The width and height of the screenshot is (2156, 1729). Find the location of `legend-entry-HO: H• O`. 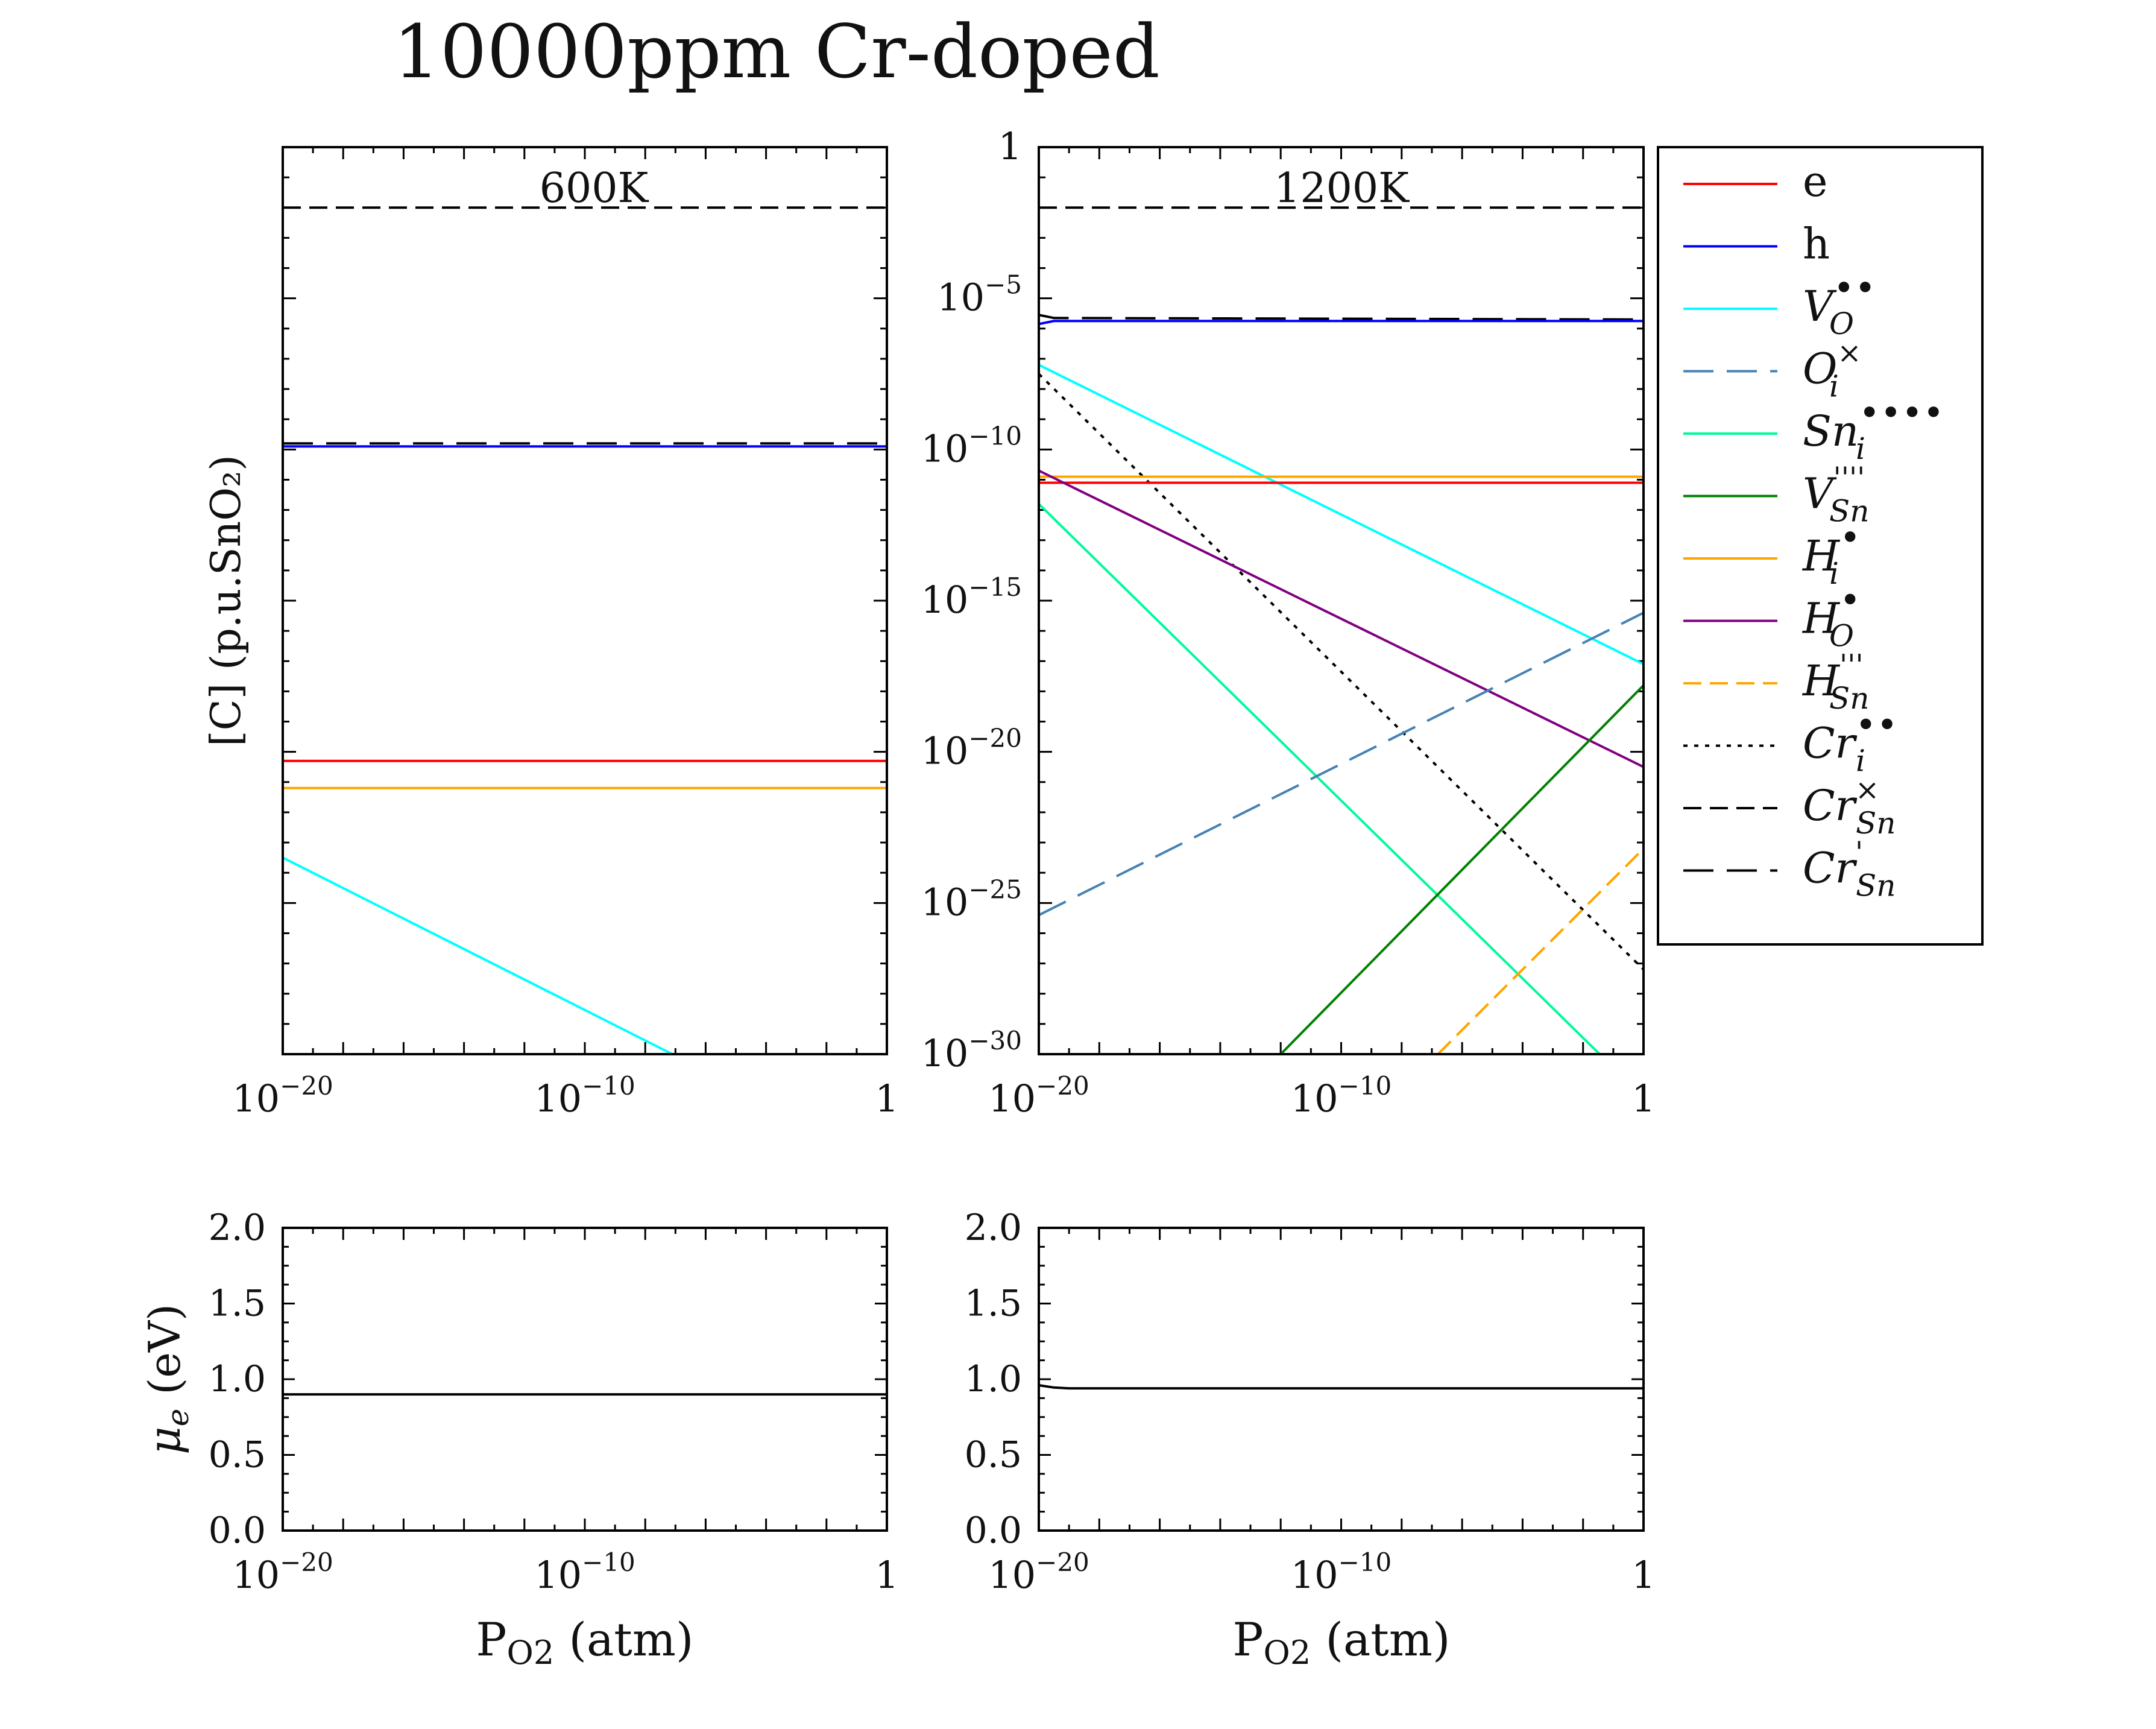

legend-entry-HO: H• O is located at coordinates (1772, 617).